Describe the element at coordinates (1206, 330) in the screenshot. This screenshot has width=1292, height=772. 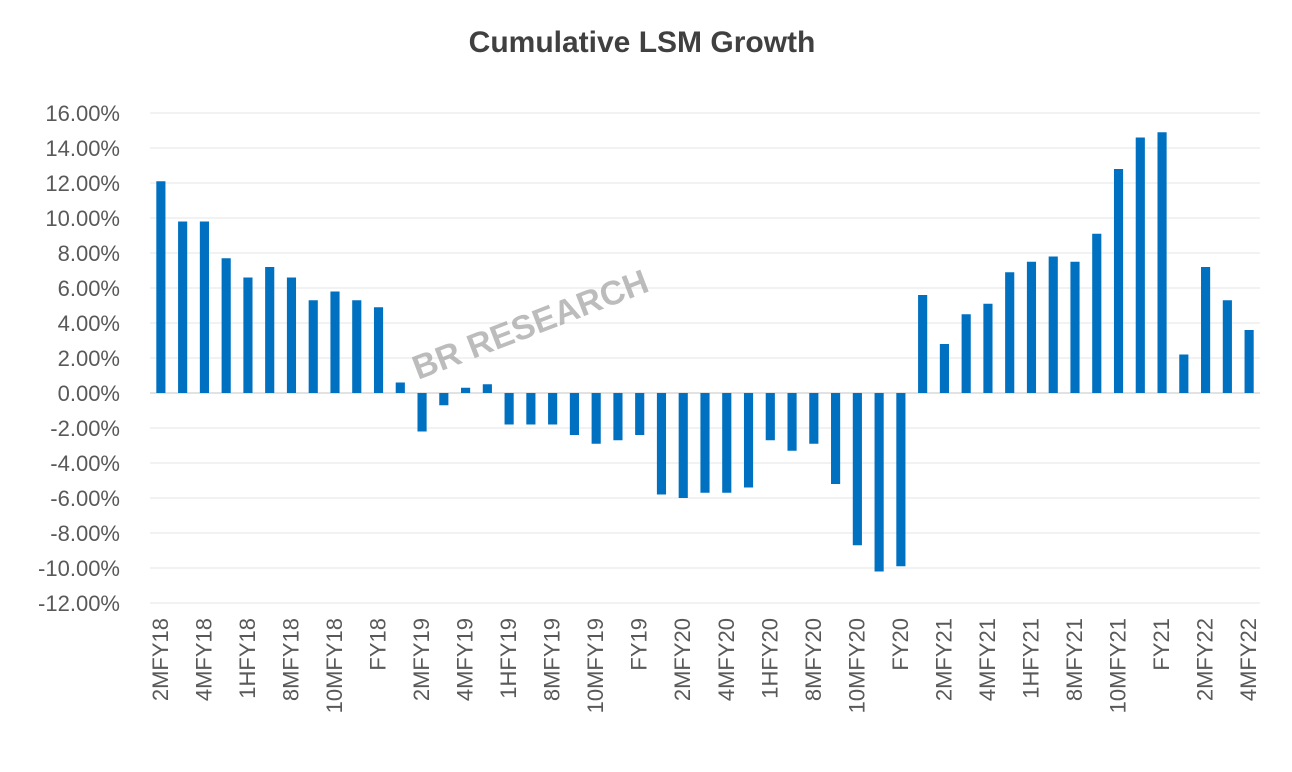
I see `bar-2MFY22` at that location.